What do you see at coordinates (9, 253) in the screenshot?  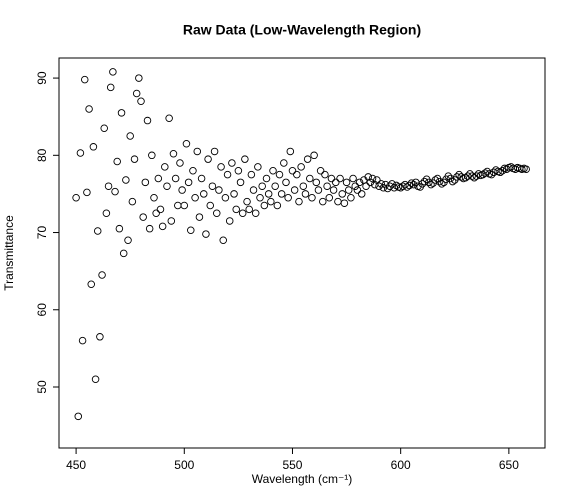 I see `y-axis-label: Transmittance` at bounding box center [9, 253].